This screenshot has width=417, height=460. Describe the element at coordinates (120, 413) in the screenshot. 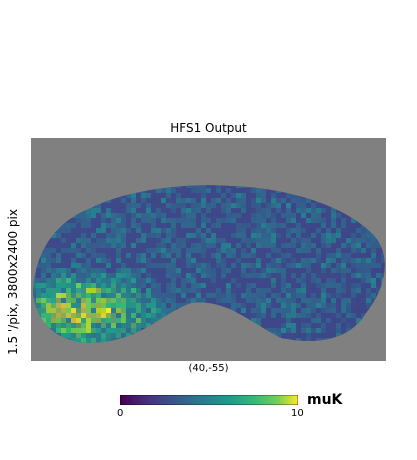

I see `colorbar-min-label: 0` at that location.